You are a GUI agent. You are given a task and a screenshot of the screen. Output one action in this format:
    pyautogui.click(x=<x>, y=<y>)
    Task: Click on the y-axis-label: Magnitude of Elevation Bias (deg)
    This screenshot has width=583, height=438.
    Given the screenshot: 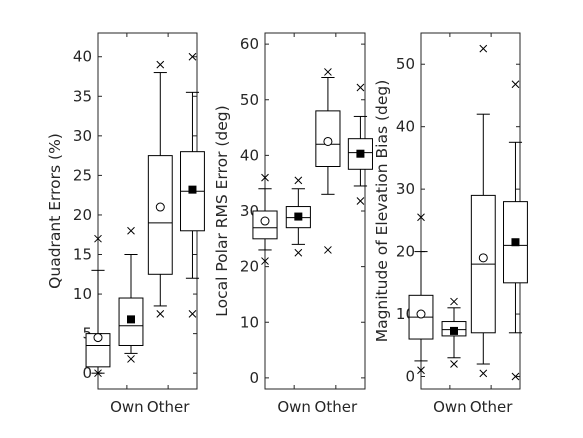 What is the action you would take?
    pyautogui.click(x=382, y=211)
    